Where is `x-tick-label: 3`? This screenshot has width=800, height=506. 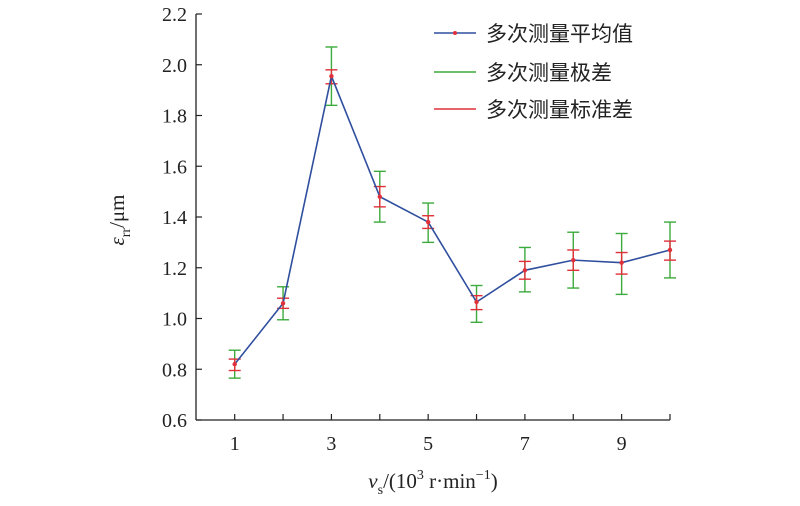 x-tick-label: 3 is located at coordinates (331, 444).